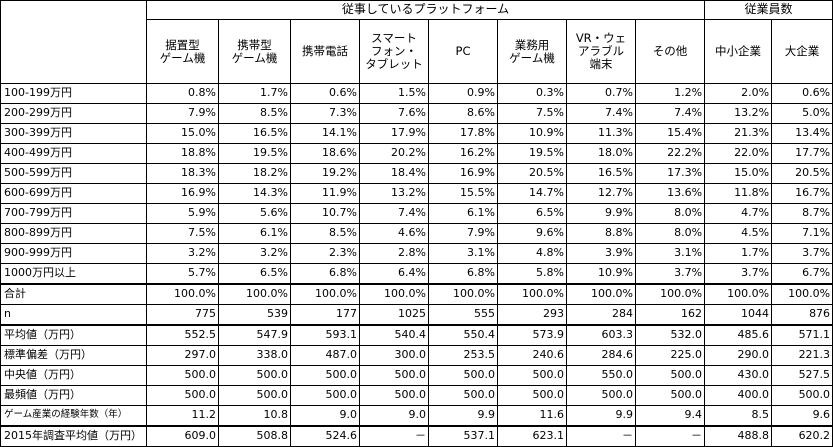  Describe the element at coordinates (738, 51) in the screenshot. I see `column-header: 中小企業` at that location.